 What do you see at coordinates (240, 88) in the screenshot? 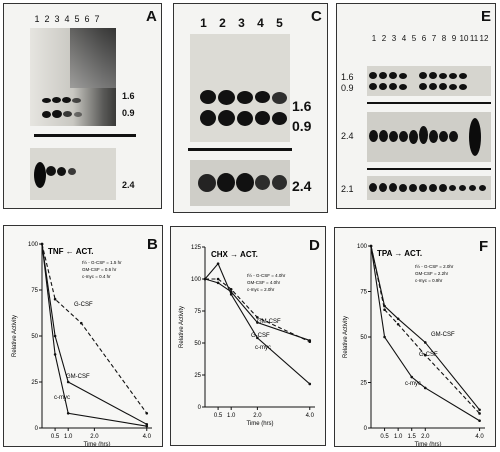
I see `northern-blot-c-top` at bounding box center [240, 88].